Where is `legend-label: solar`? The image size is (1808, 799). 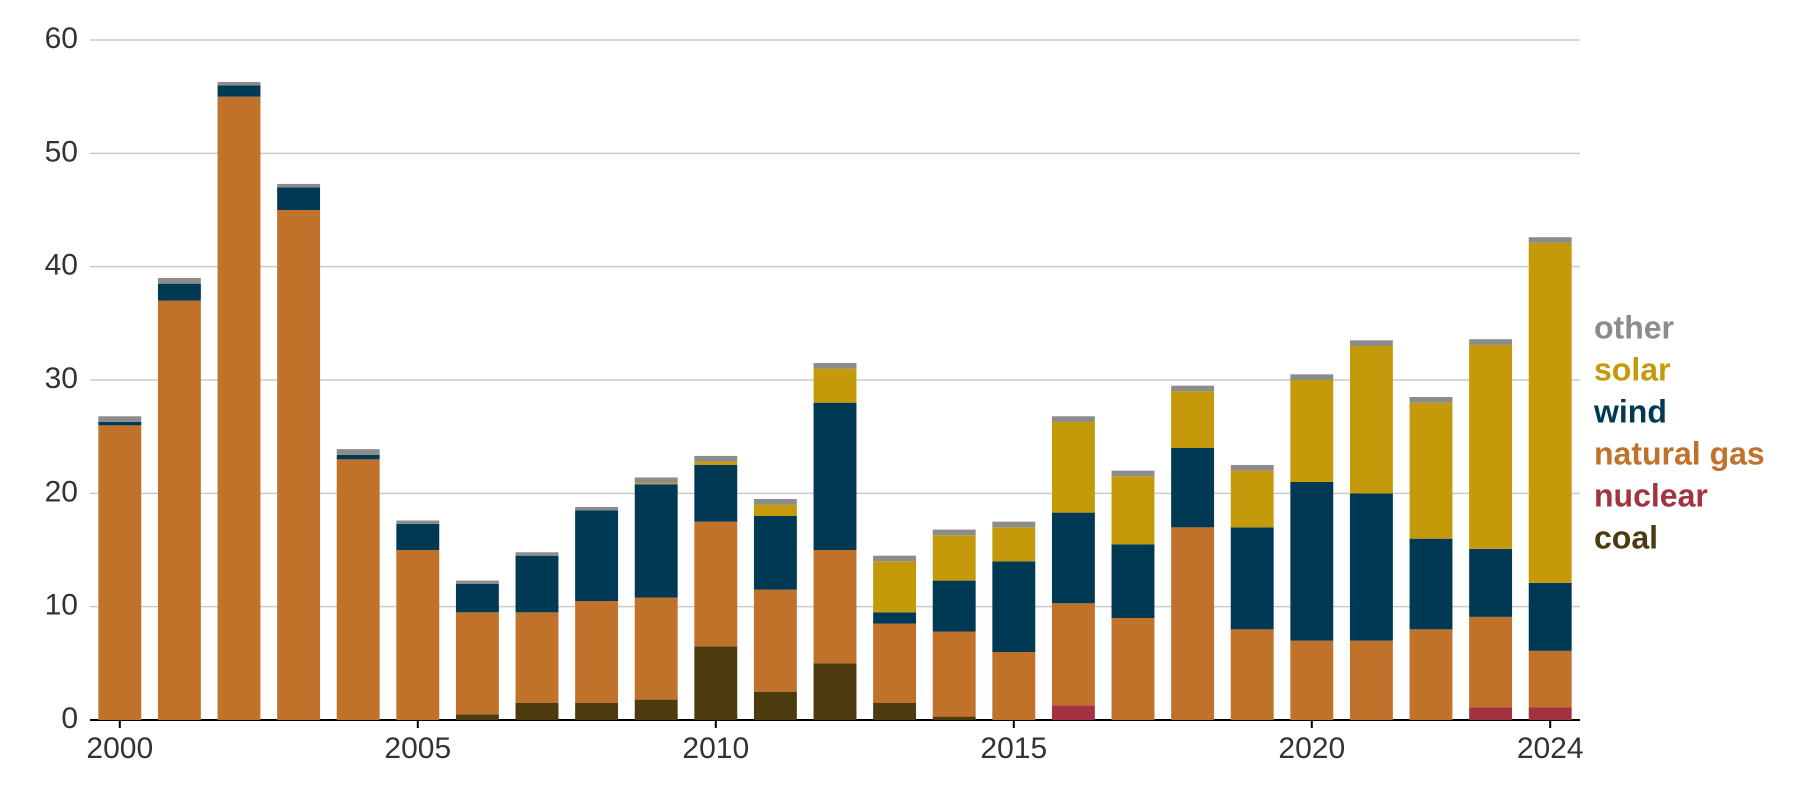 legend-label: solar is located at coordinates (1632, 369).